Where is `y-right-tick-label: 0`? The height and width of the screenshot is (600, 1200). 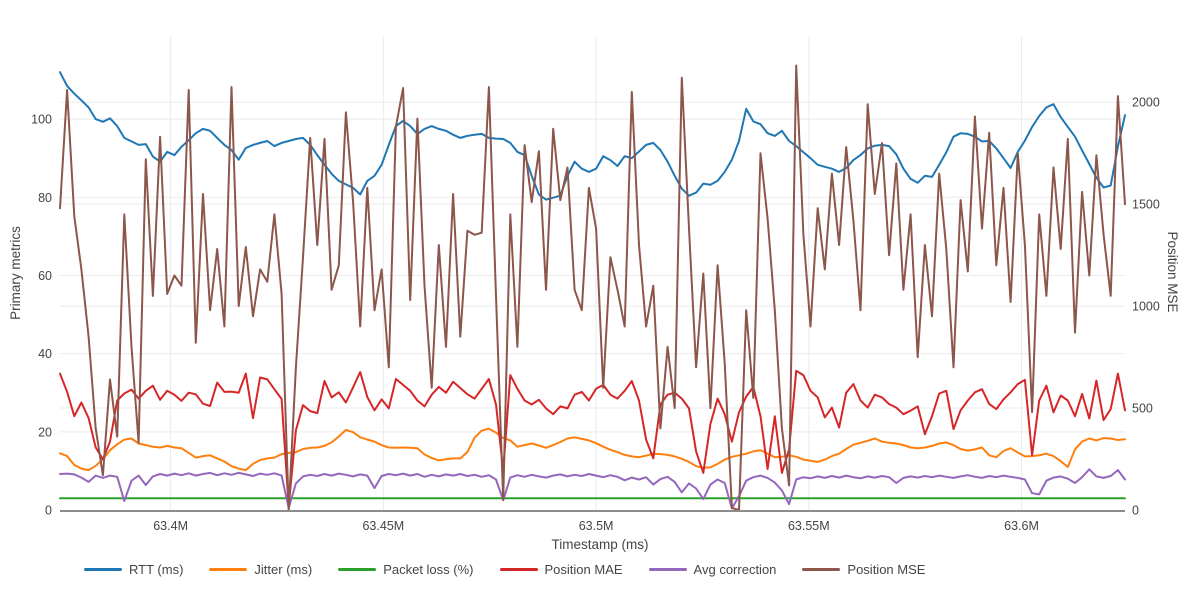 y-right-tick-label: 0 is located at coordinates (1135, 511).